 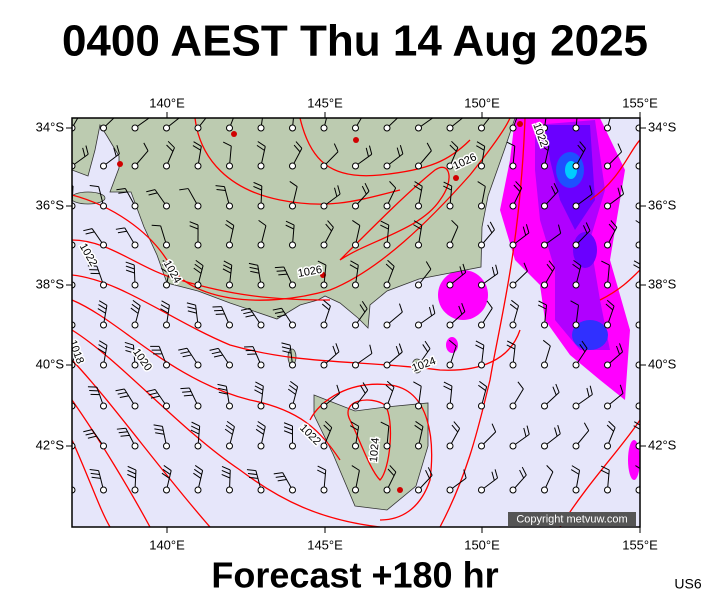 What do you see at coordinates (354, 575) in the screenshot?
I see `forecast-label: Forecast +180 hr` at bounding box center [354, 575].